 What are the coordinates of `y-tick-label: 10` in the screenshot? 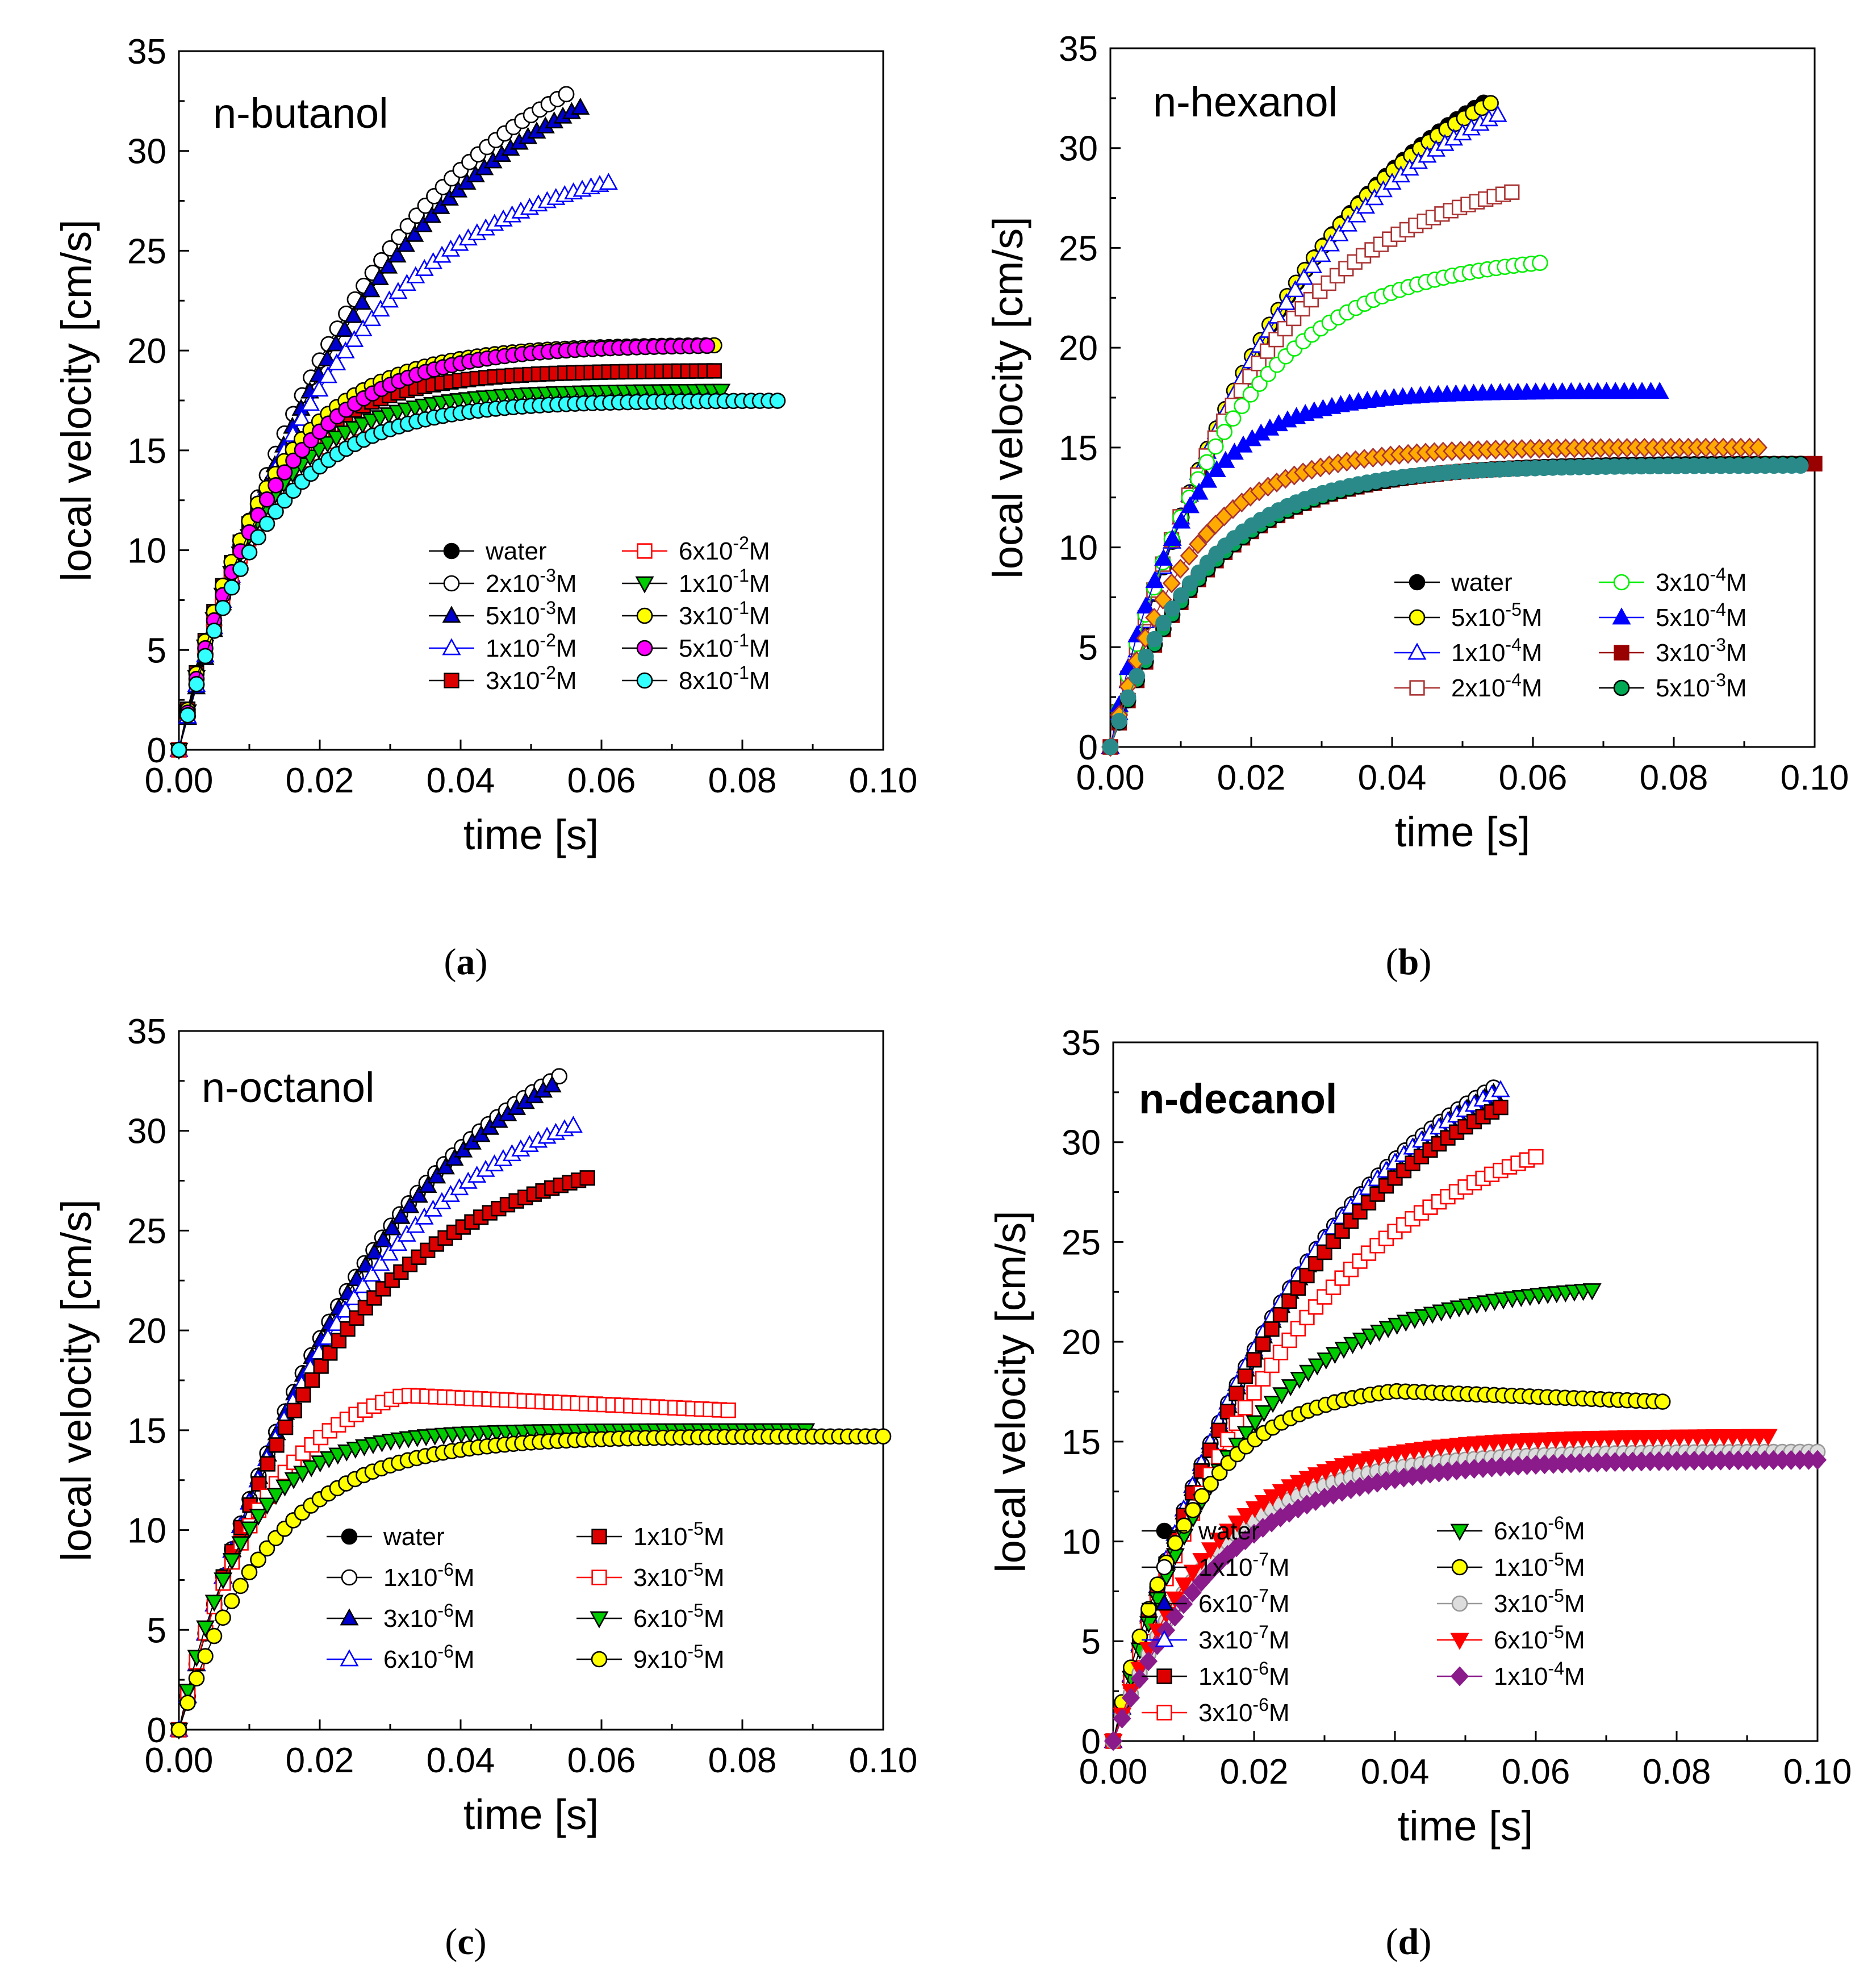 It's located at (1081, 1542).